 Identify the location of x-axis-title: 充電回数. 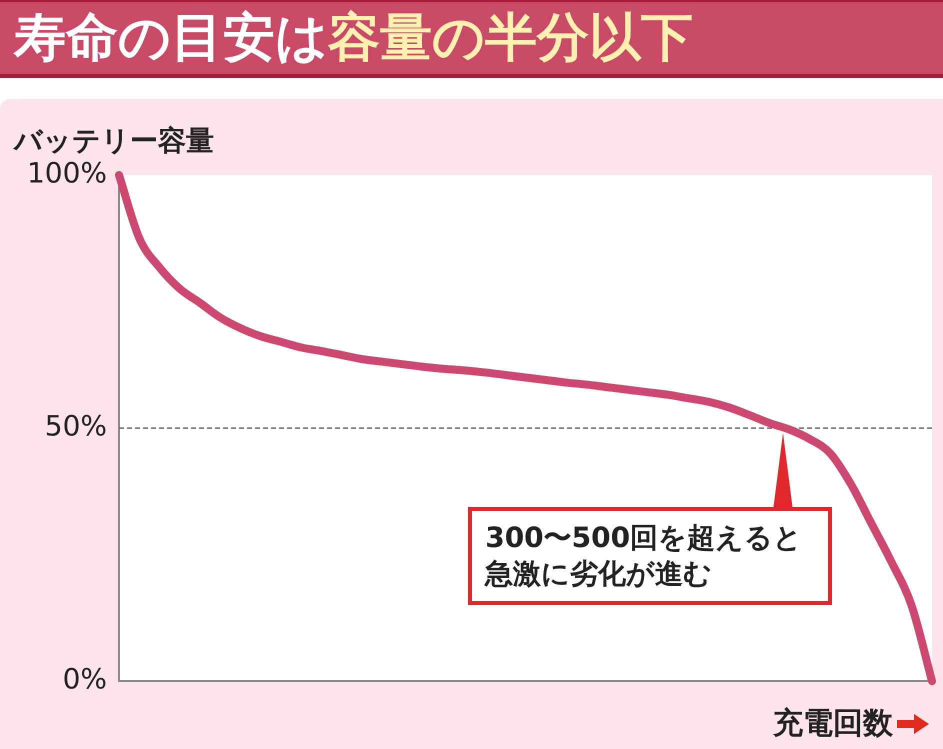
(833, 724).